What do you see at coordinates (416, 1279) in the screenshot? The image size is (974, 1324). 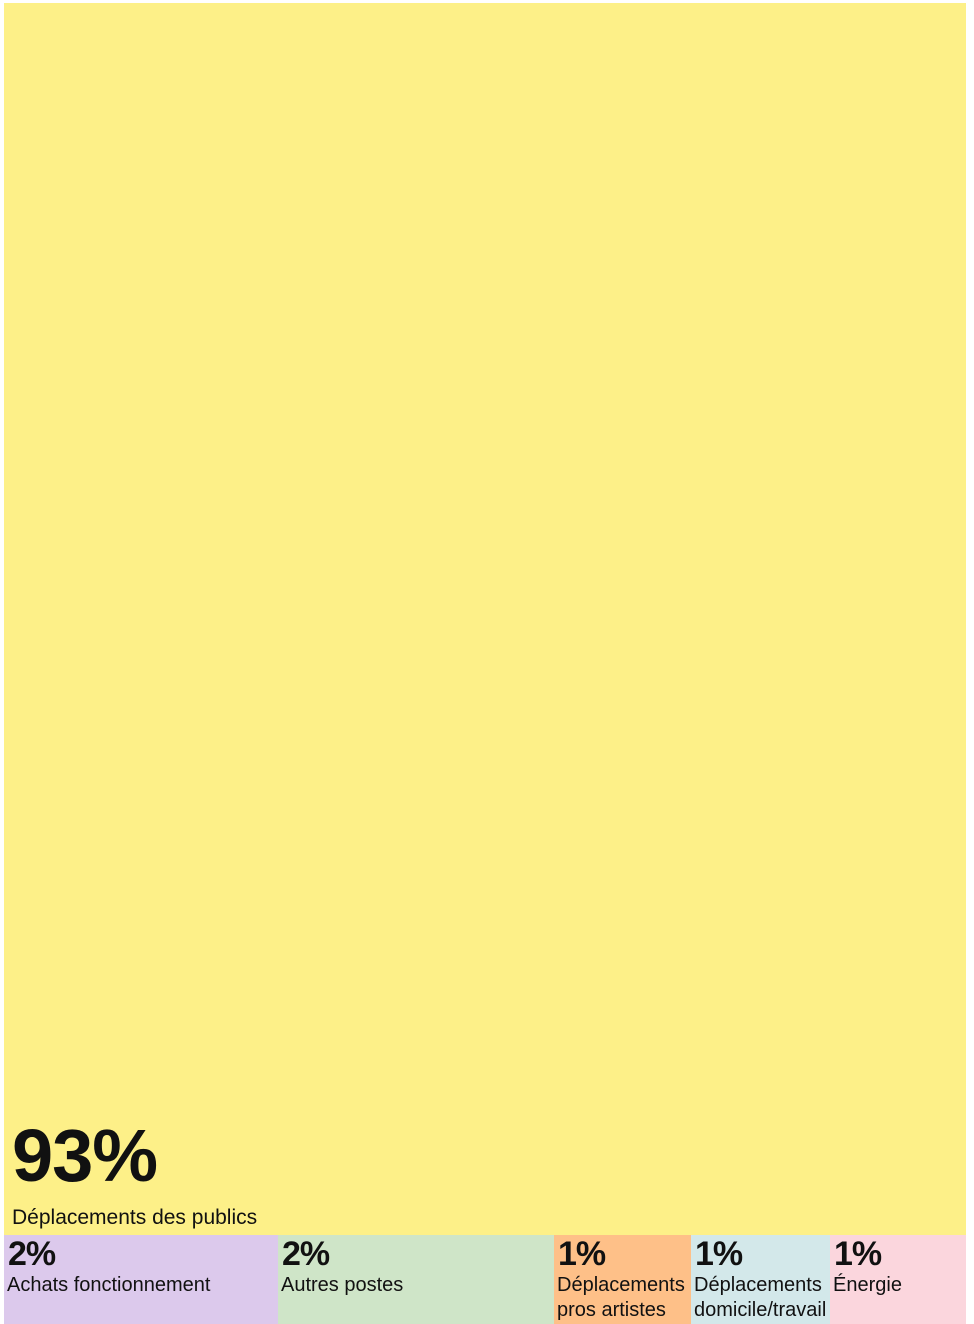 I see `treemap-tile: 2% Autres postes` at bounding box center [416, 1279].